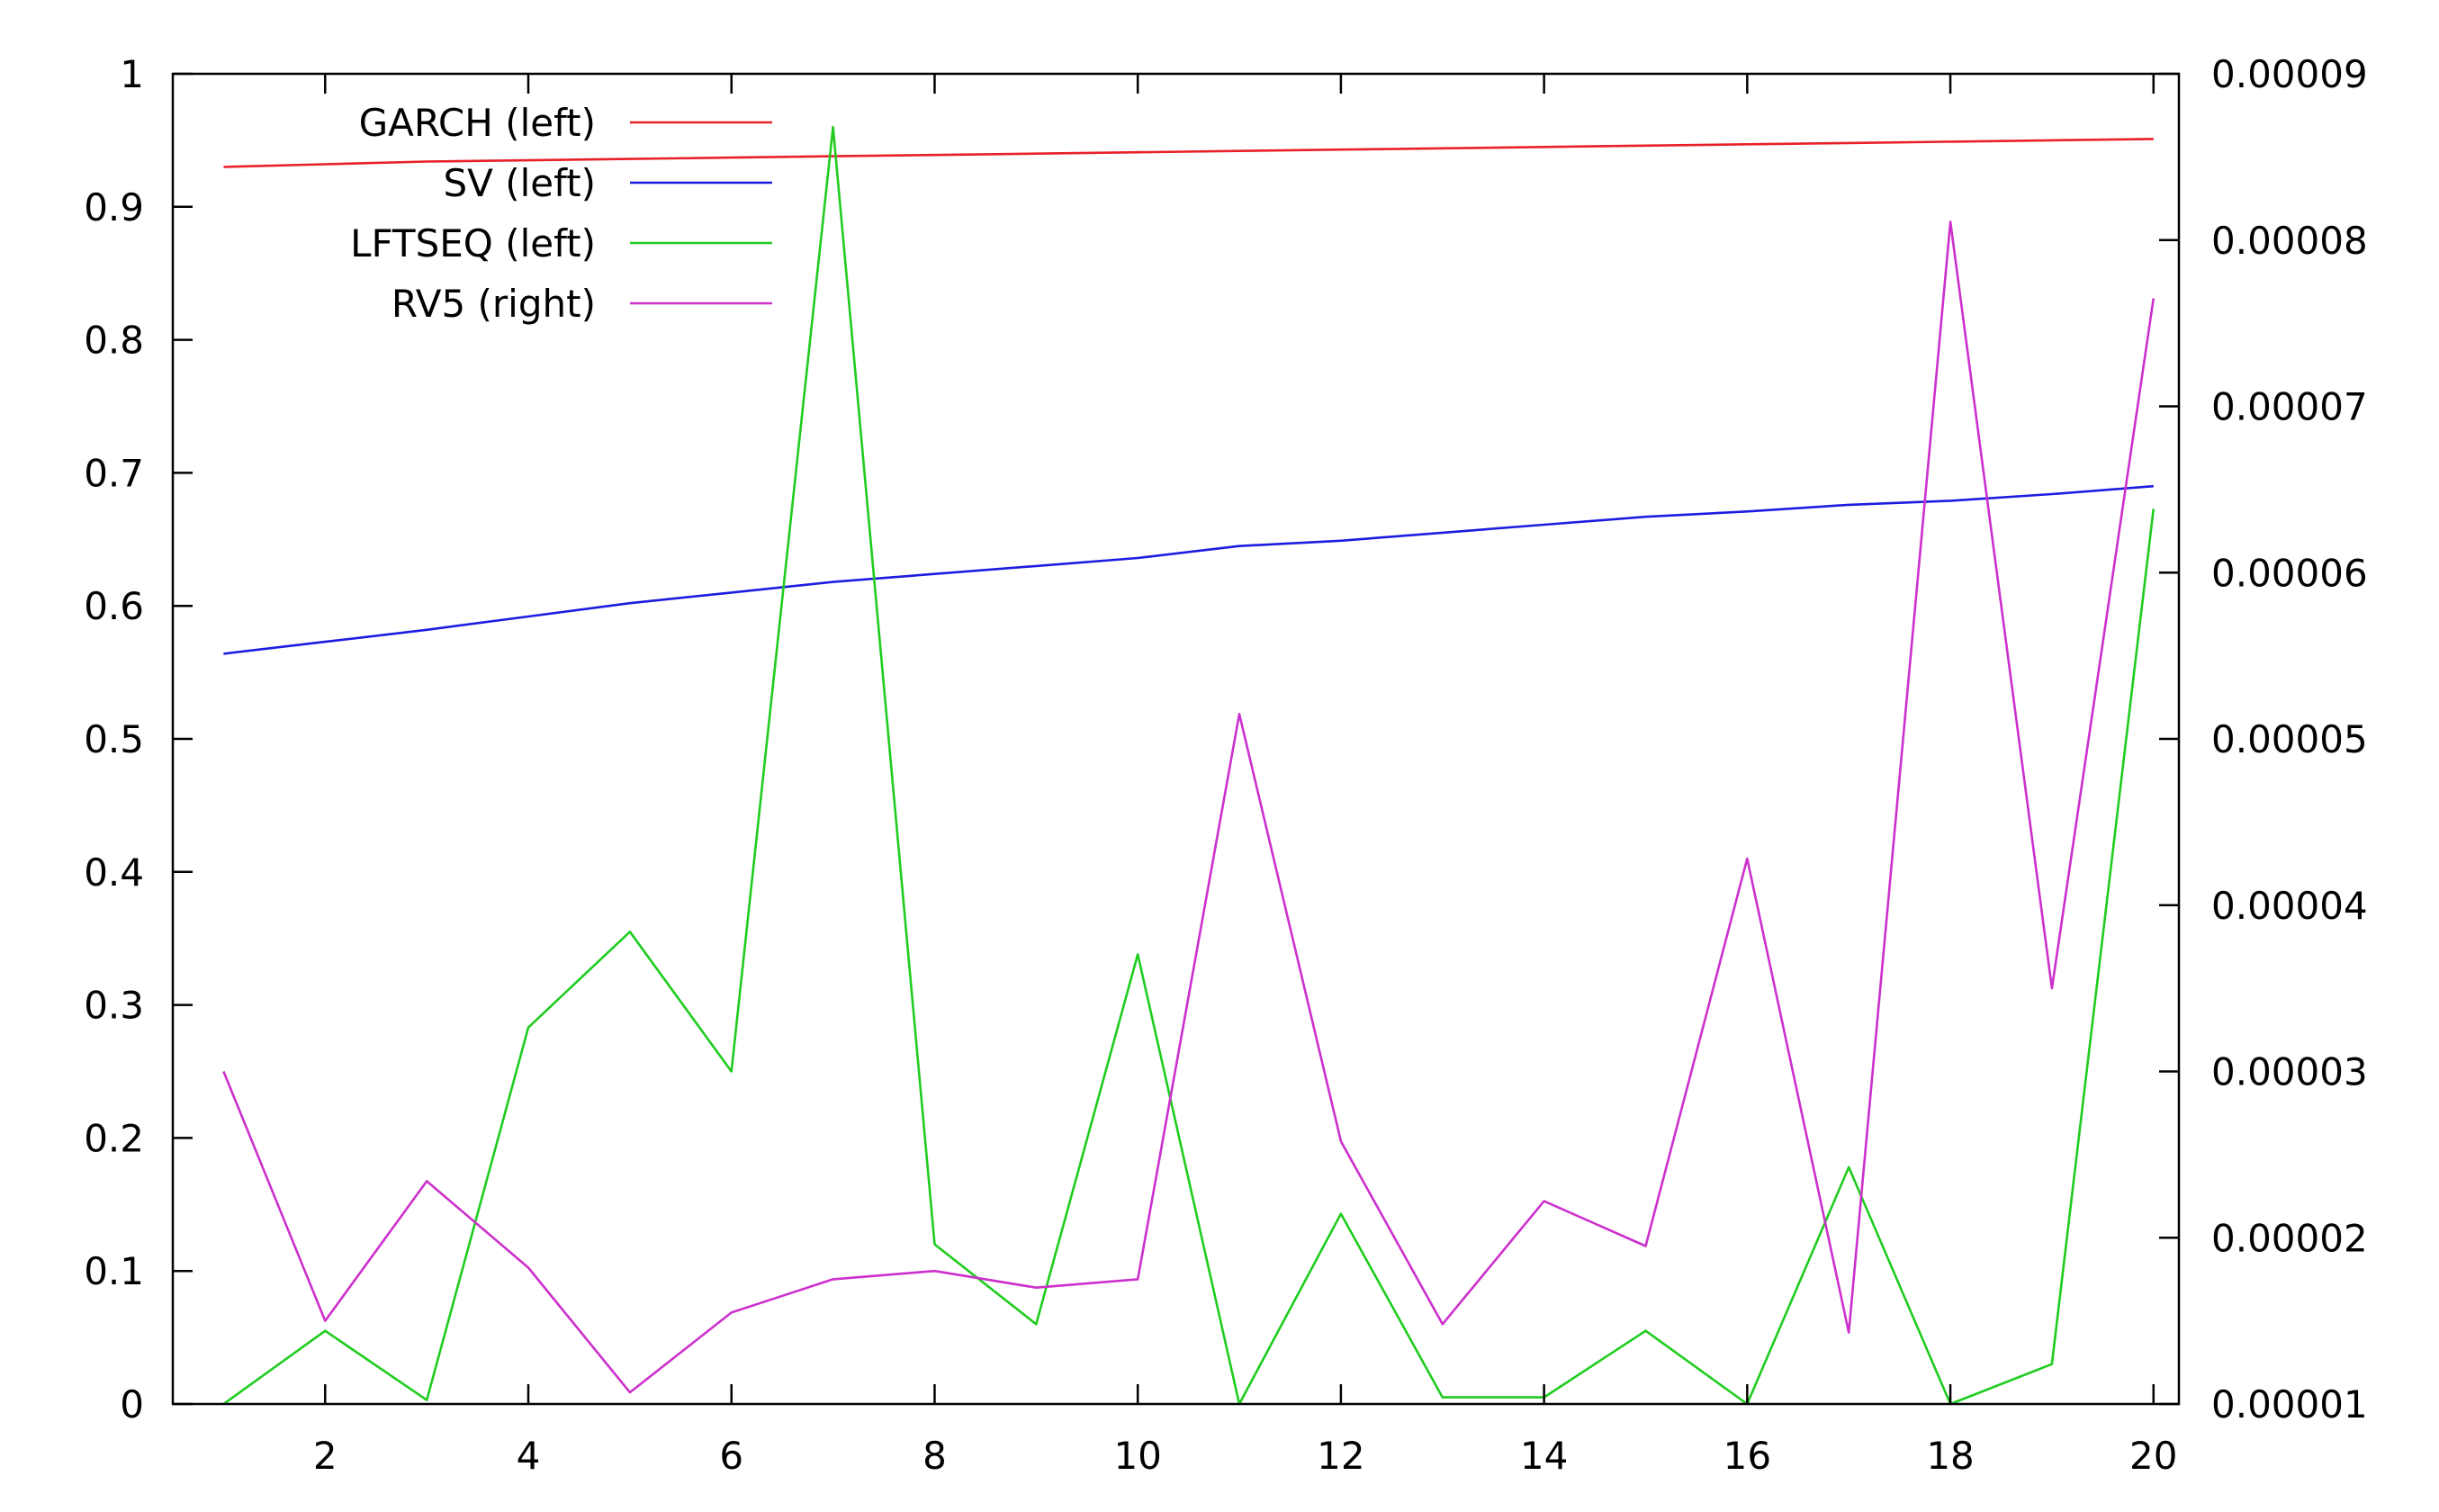 Image resolution: width=2439 pixels, height=1512 pixels. Describe the element at coordinates (1950, 1456) in the screenshot. I see `x-tick-label: 18` at that location.